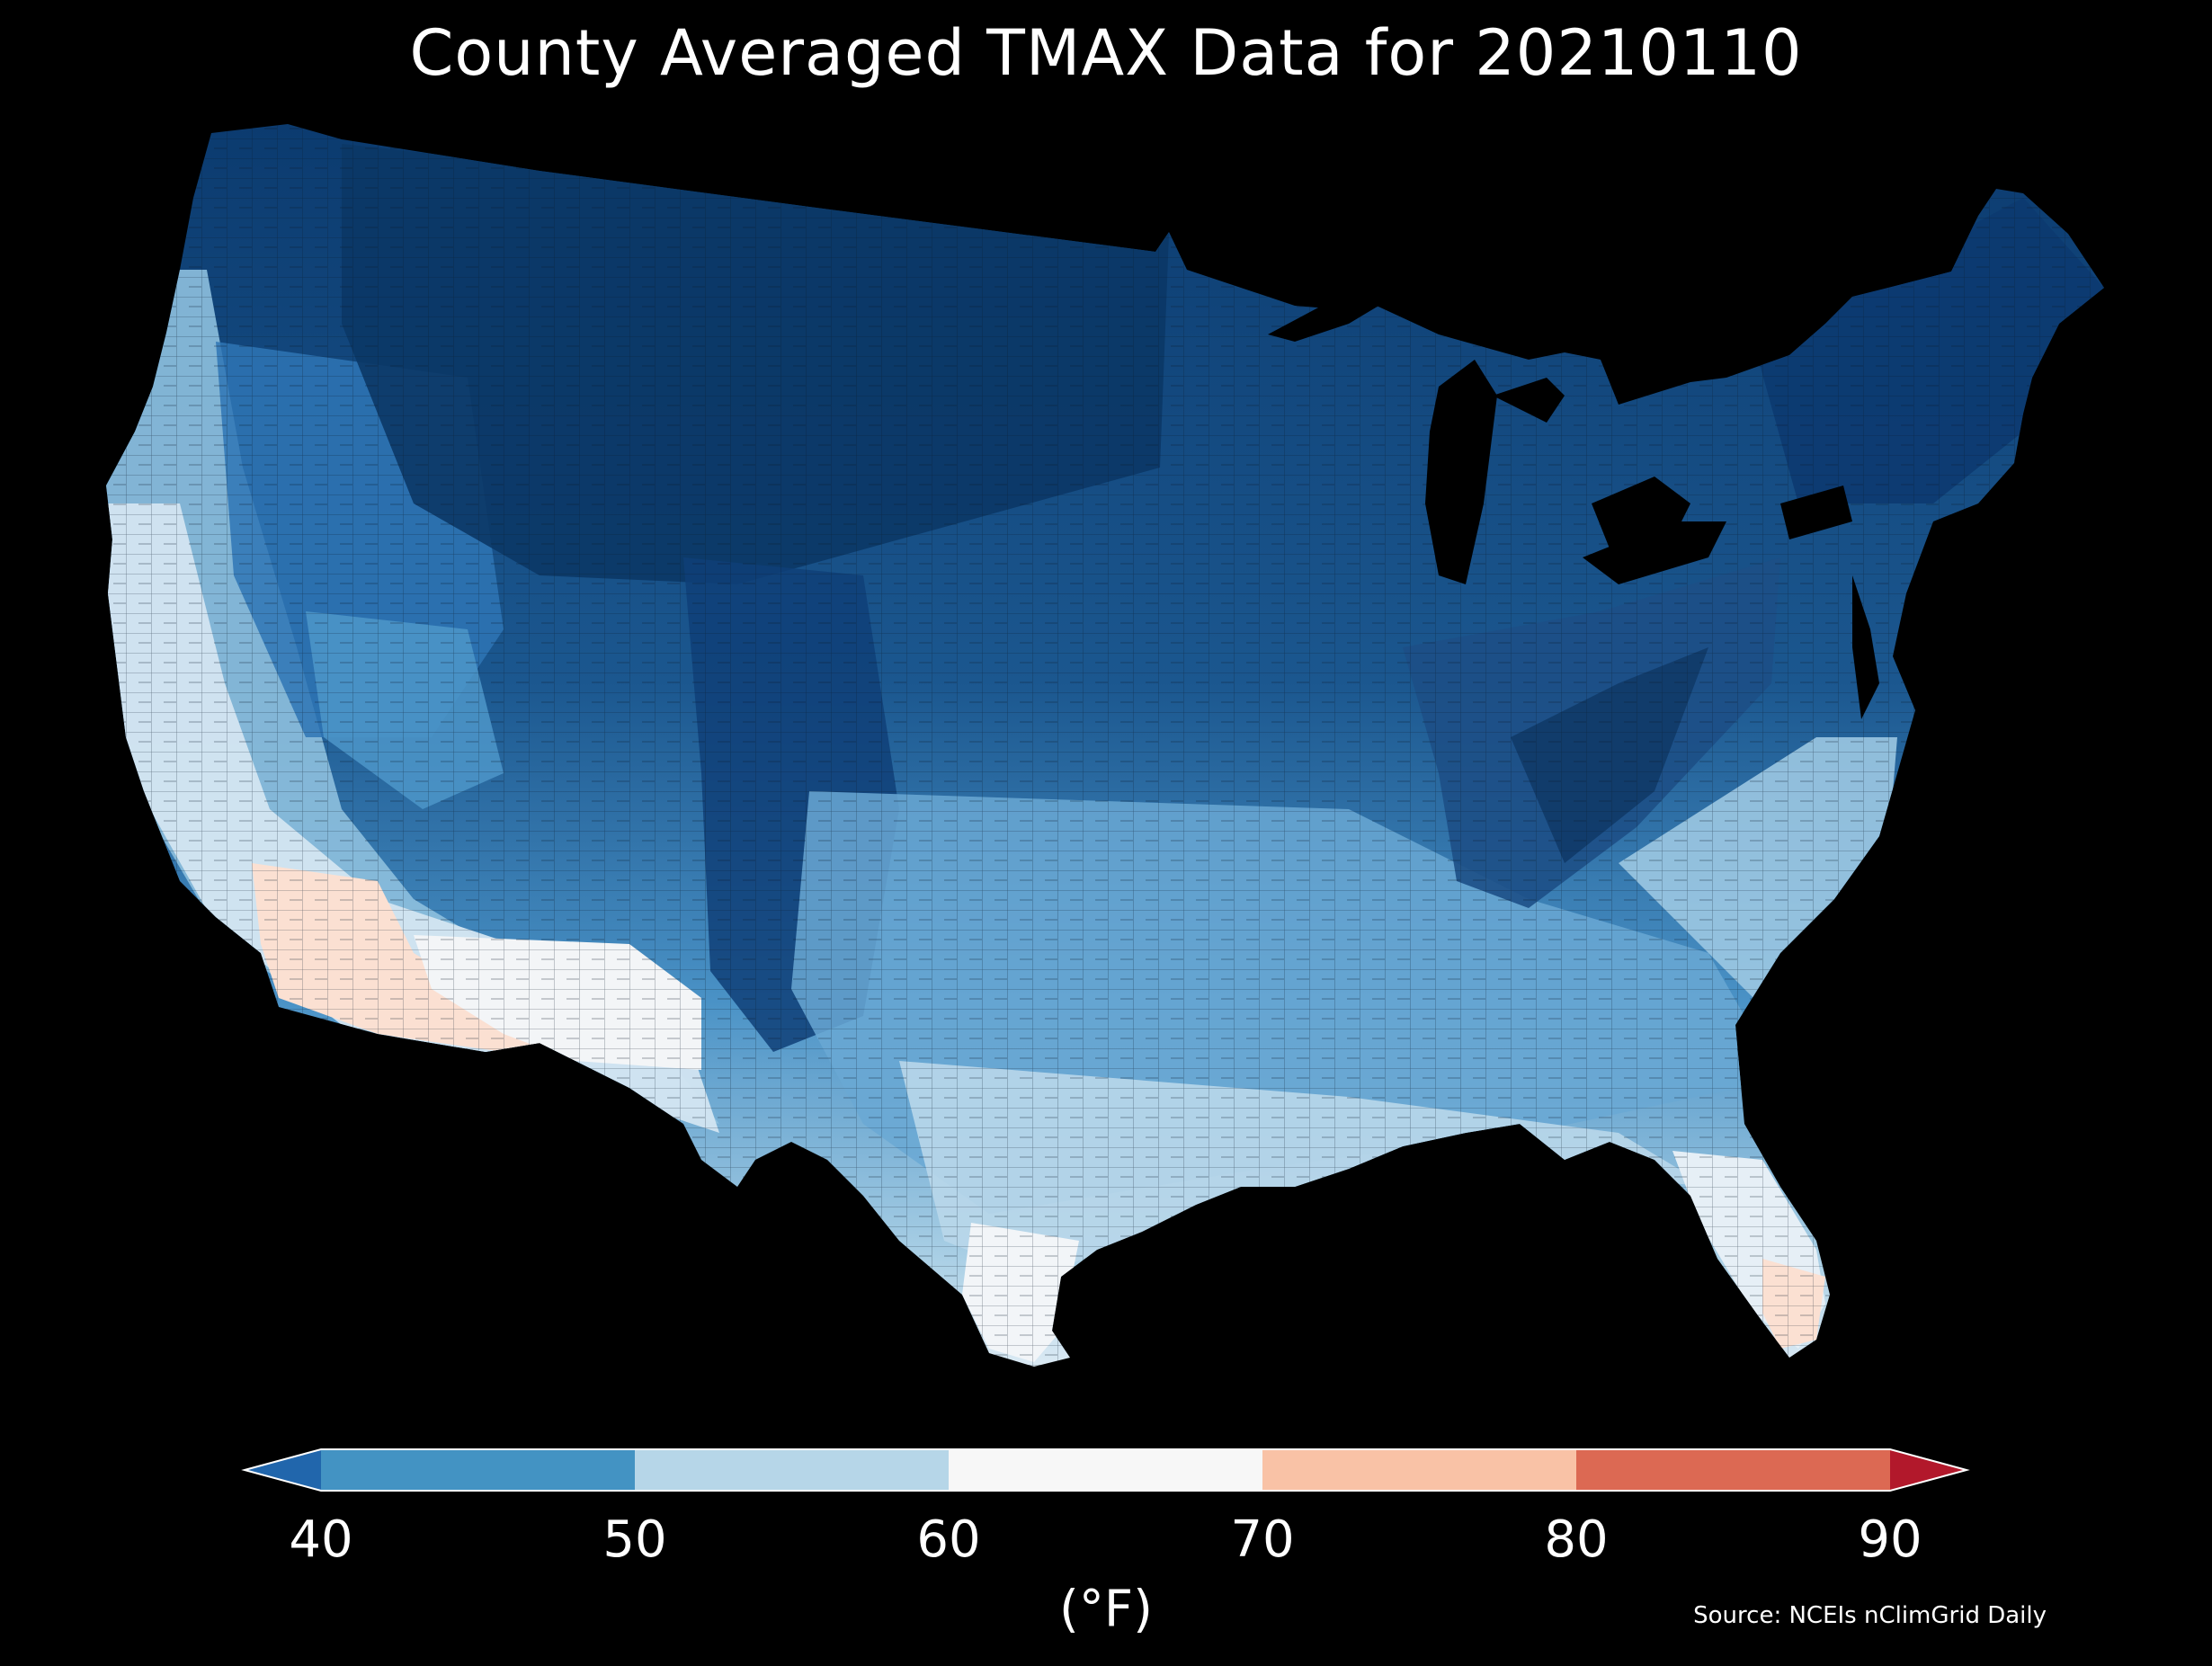  What do you see at coordinates (1870, 1615) in the screenshot?
I see `source-credit: Source: NCEIs nClimGrid Daily` at bounding box center [1870, 1615].